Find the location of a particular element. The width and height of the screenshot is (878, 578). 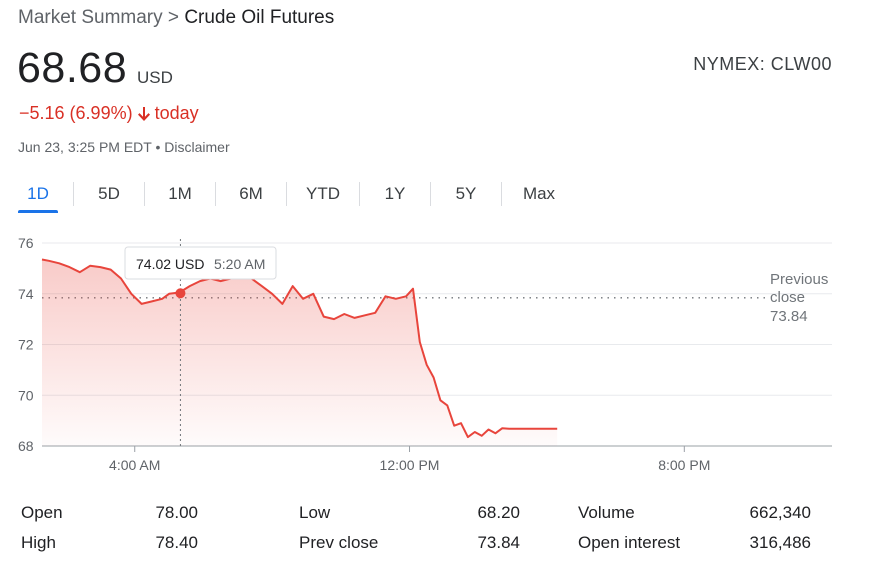

x-tick-label: 12:00 PM is located at coordinates (410, 465).